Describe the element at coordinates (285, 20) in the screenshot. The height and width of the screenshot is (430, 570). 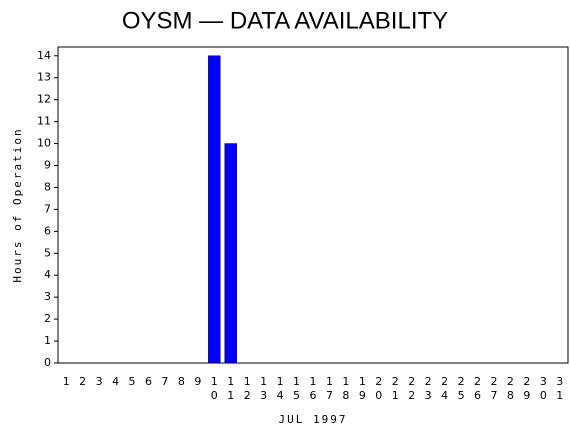
I see `chart-title: OYSM — DATA AVAILABILITY` at that location.